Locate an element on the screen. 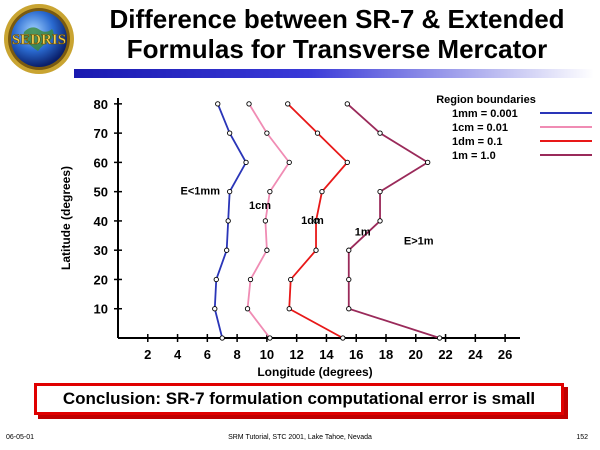 Image resolution: width=600 pixels, height=450 pixels. title-line-2: Formulas for Transverse Mercator is located at coordinates (337, 49).